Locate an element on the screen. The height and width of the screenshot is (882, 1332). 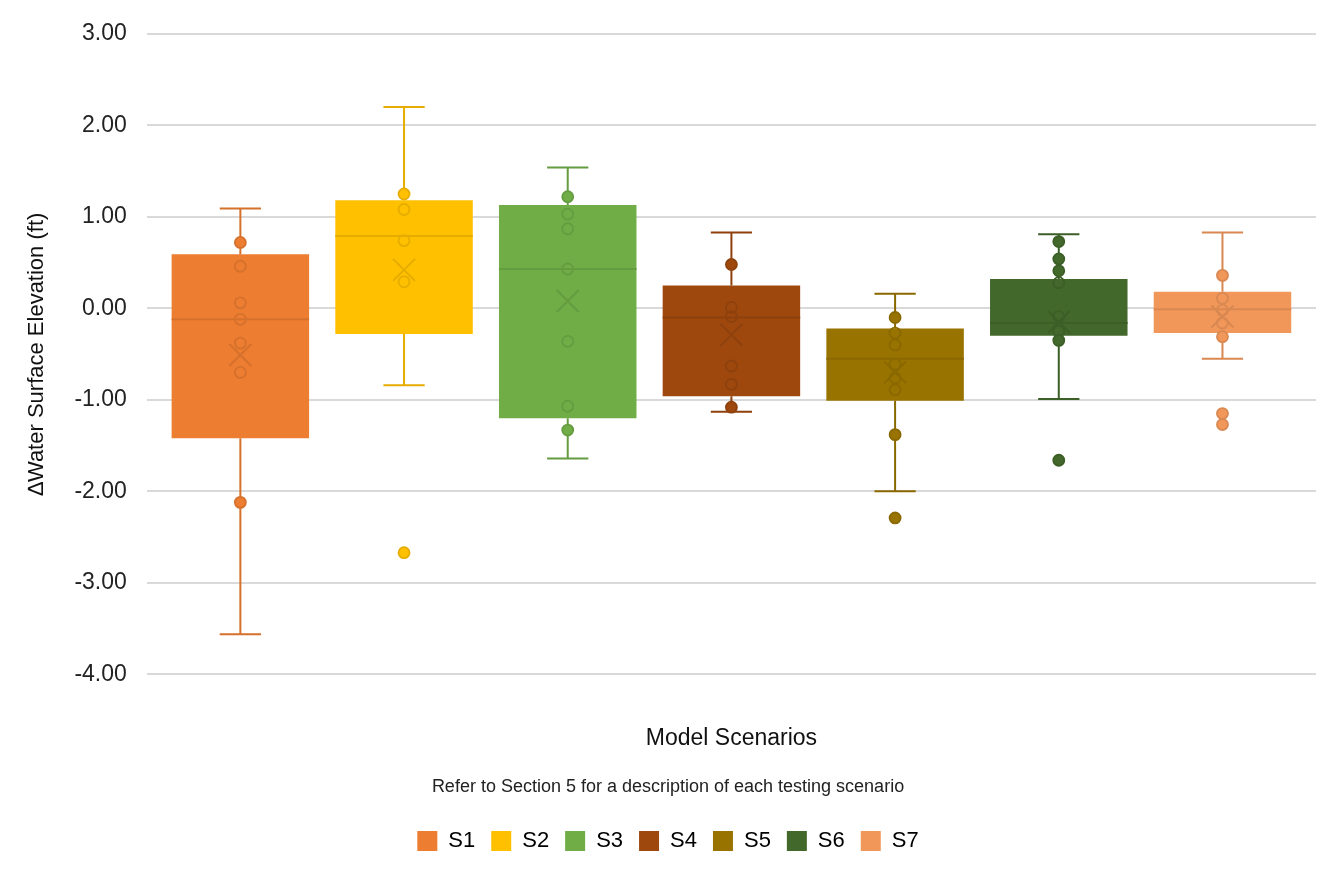
y-axis-title: ∆Water Surface Elevation (ft) is located at coordinates (36, 354).